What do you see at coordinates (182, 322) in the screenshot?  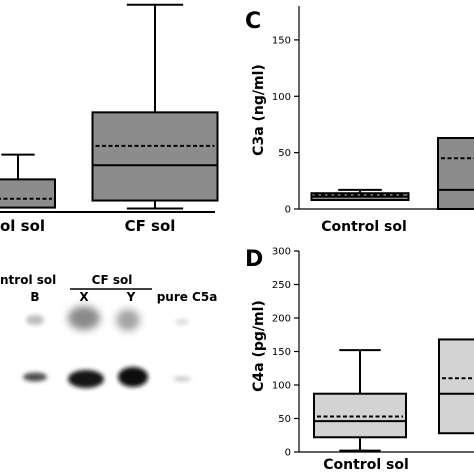 I see `blot-band-pure-upper` at bounding box center [182, 322].